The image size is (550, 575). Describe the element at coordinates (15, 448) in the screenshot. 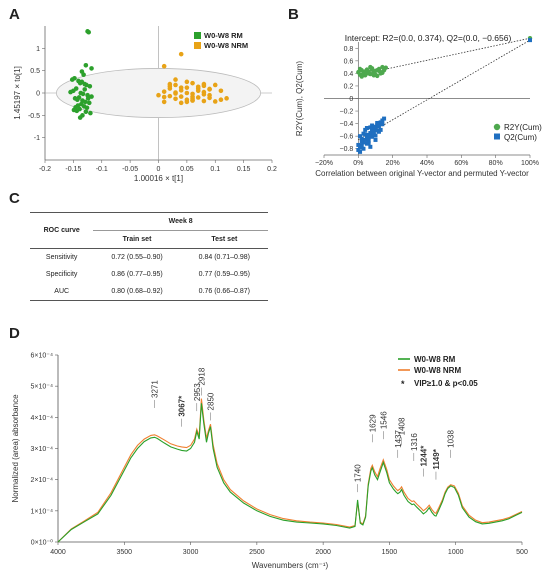

I see `y-axis-title: Normalized (area) absorbance` at that location.